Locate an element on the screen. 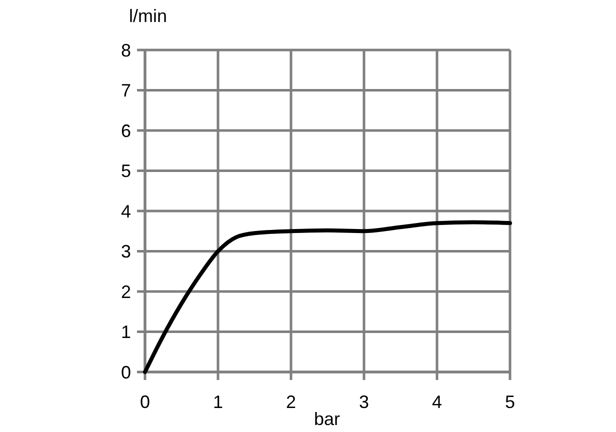 This screenshot has height=432, width=616. x-tick-label: 3 is located at coordinates (364, 402).